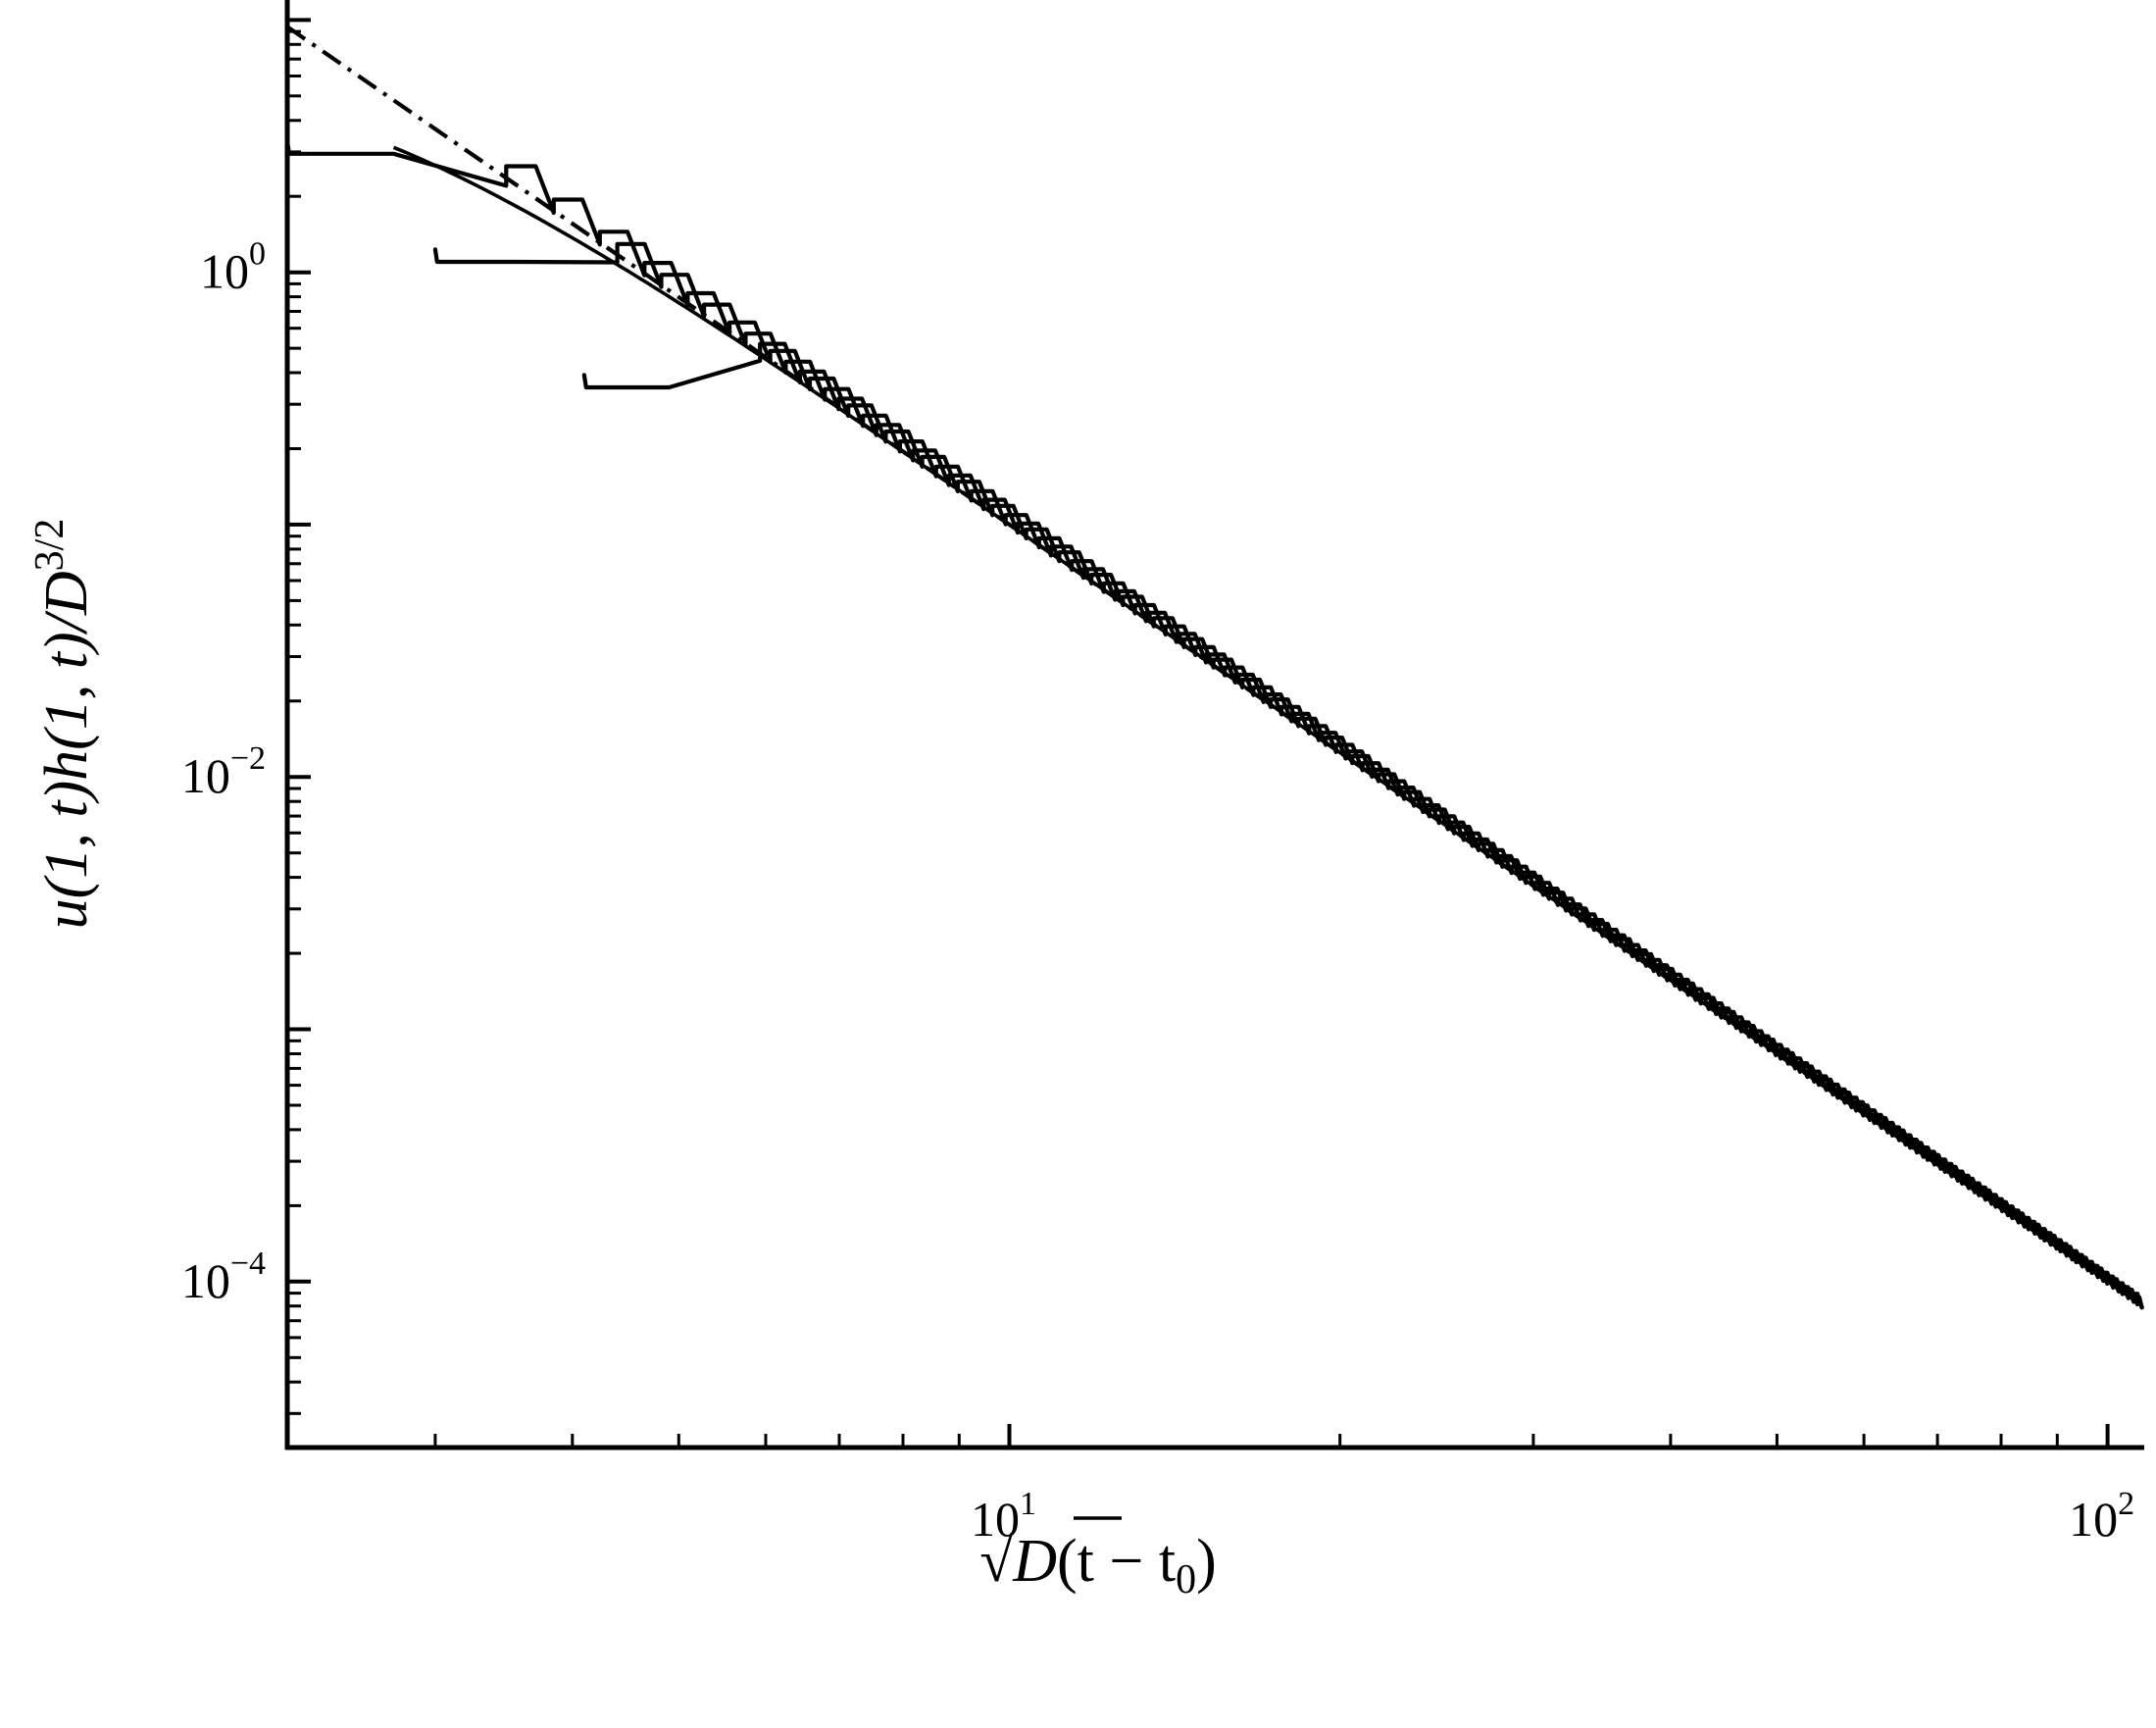 The image size is (2156, 1728). I want to click on y-axis-label-main: u(1, t)h(1, t)/D, so click(66, 750).